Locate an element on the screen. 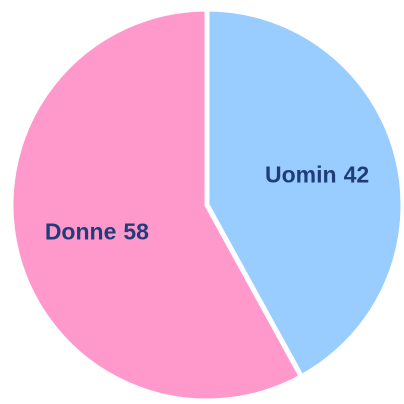  slice-label-name: Uomin is located at coordinates (301, 175).